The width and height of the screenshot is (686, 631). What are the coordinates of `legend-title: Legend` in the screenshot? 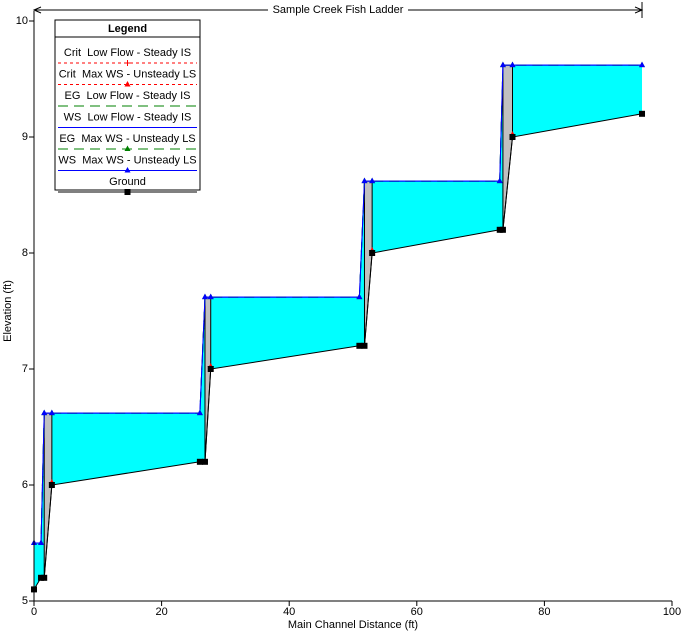 It's located at (127, 29).